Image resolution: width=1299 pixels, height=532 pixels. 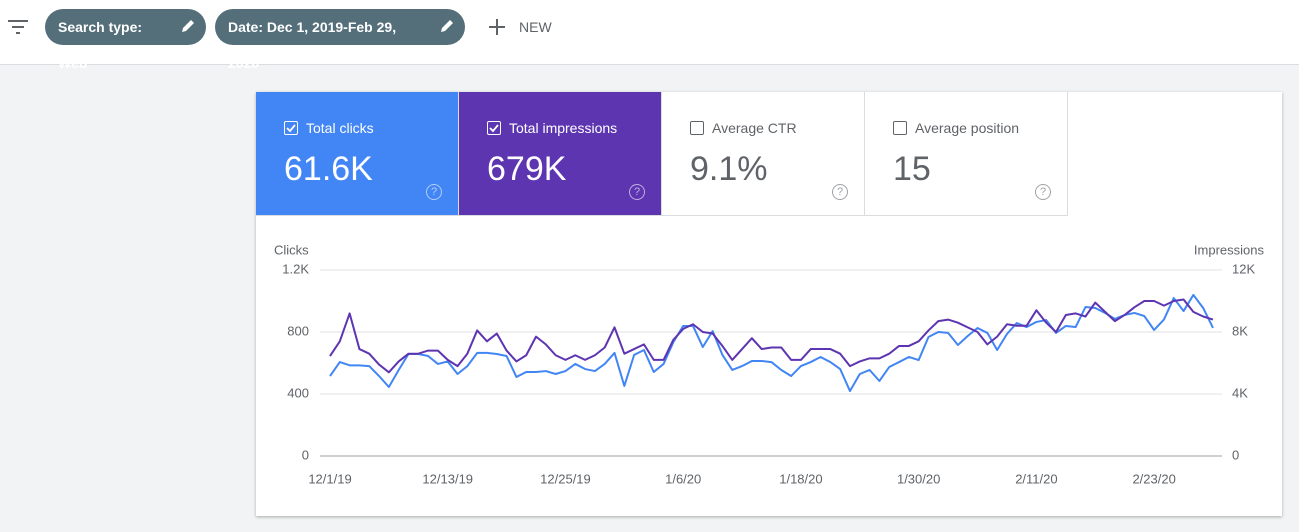 I want to click on y2-tick-label: 4K, so click(x=1240, y=392).